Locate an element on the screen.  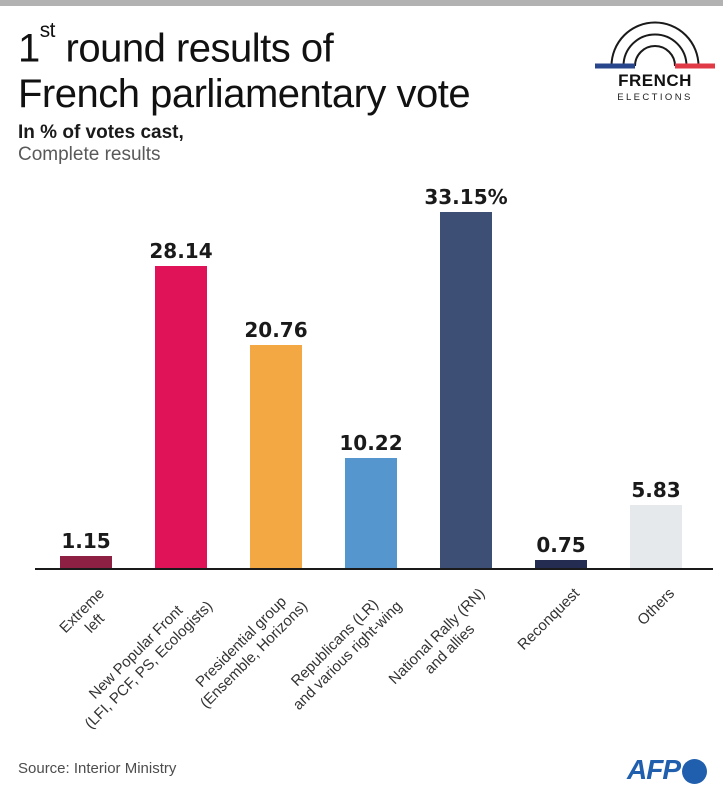
title-superscript: st is located at coordinates (47, 31).